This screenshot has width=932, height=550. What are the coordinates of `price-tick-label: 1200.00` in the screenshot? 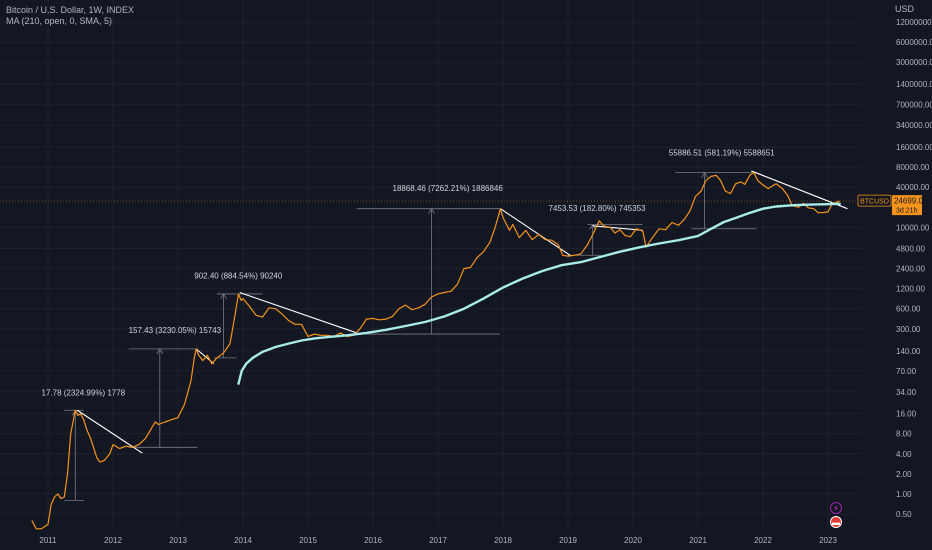 It's located at (910, 289).